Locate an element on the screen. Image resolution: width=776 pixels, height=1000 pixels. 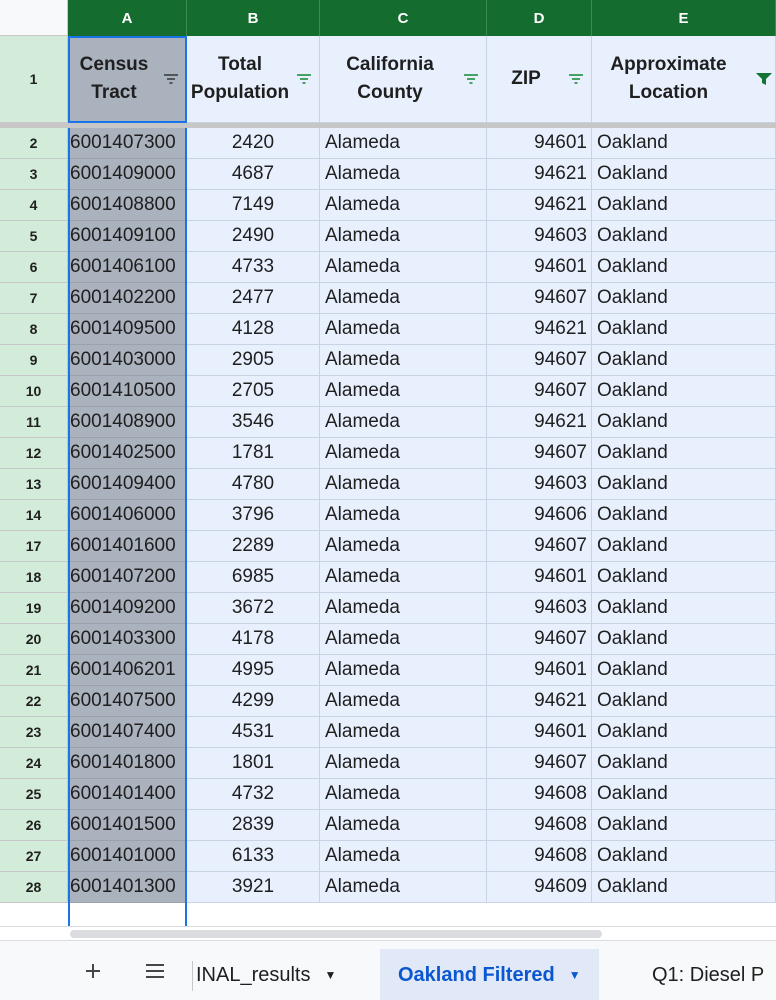
row-number: 27 is located at coordinates (34, 856).